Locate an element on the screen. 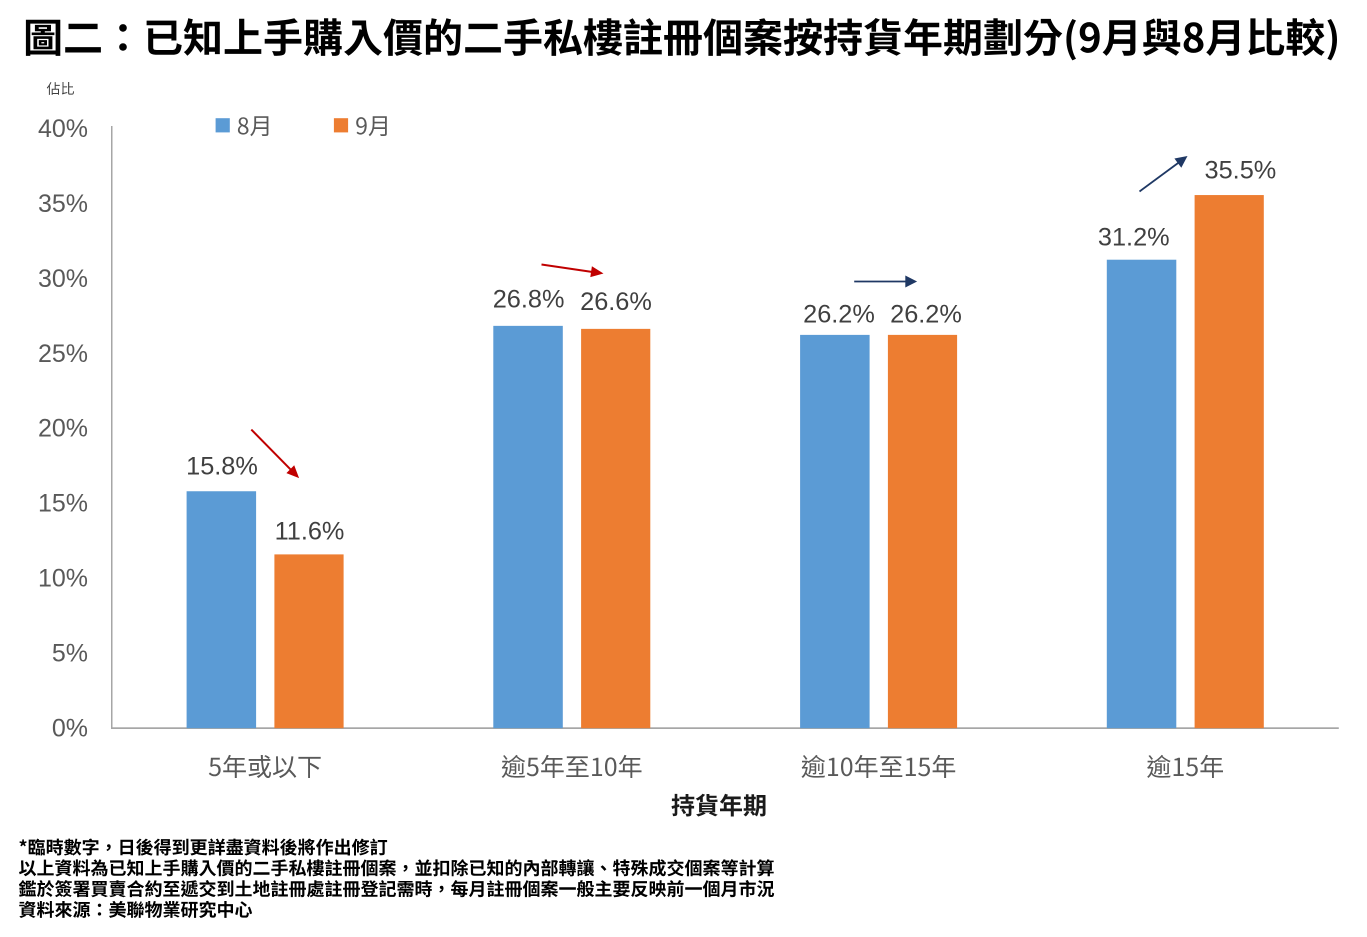 The image size is (1367, 937). svg-text: 31.2% is located at coordinates (1134, 238).